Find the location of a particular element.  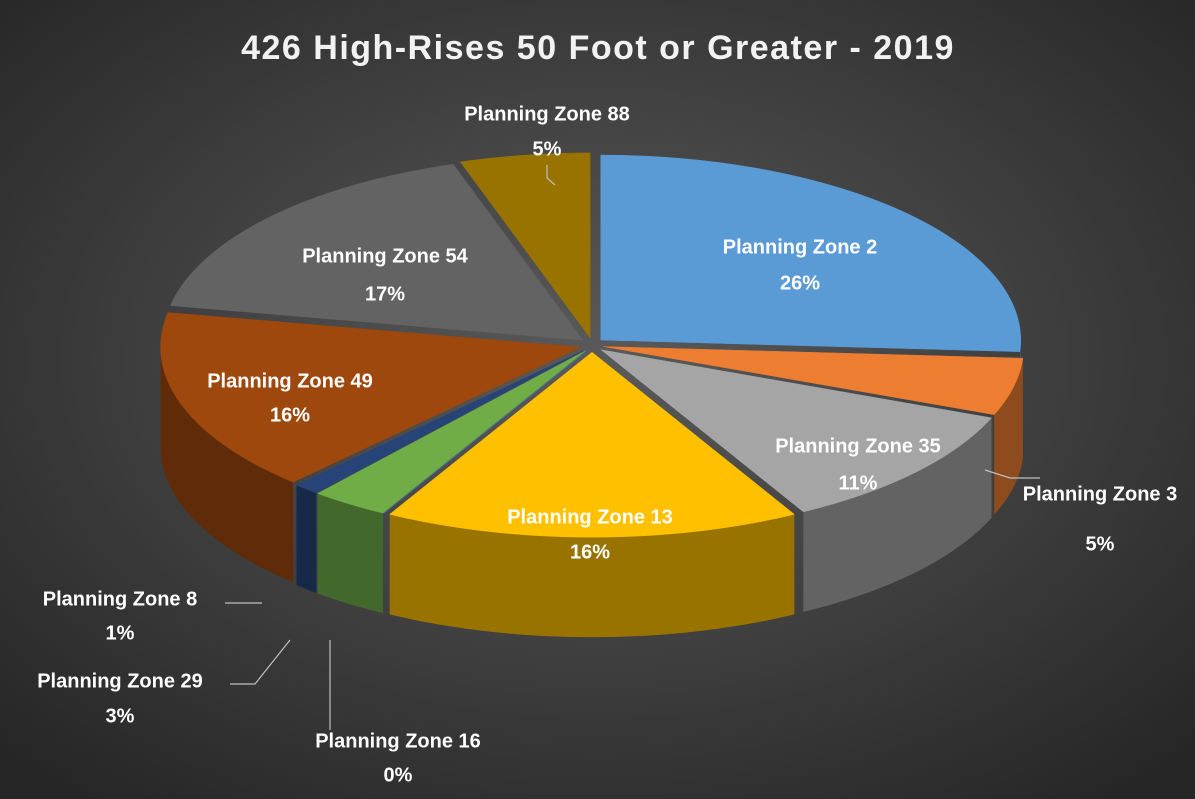

data-label-name: Planning Zone 54 is located at coordinates (385, 256).